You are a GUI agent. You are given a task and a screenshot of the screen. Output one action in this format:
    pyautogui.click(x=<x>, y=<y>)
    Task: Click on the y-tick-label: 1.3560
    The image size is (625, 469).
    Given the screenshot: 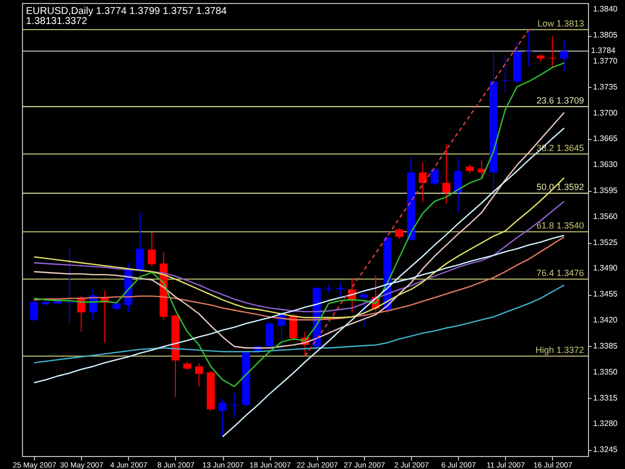 What is the action you would take?
    pyautogui.click(x=605, y=216)
    